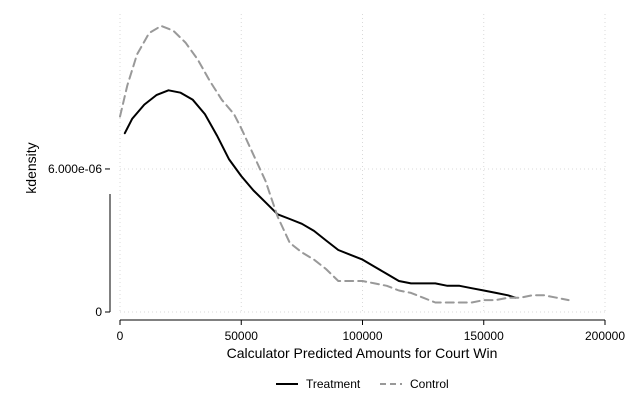 The width and height of the screenshot is (630, 420). What do you see at coordinates (333, 384) in the screenshot?
I see `legend-label-treatment: Treatment` at bounding box center [333, 384].